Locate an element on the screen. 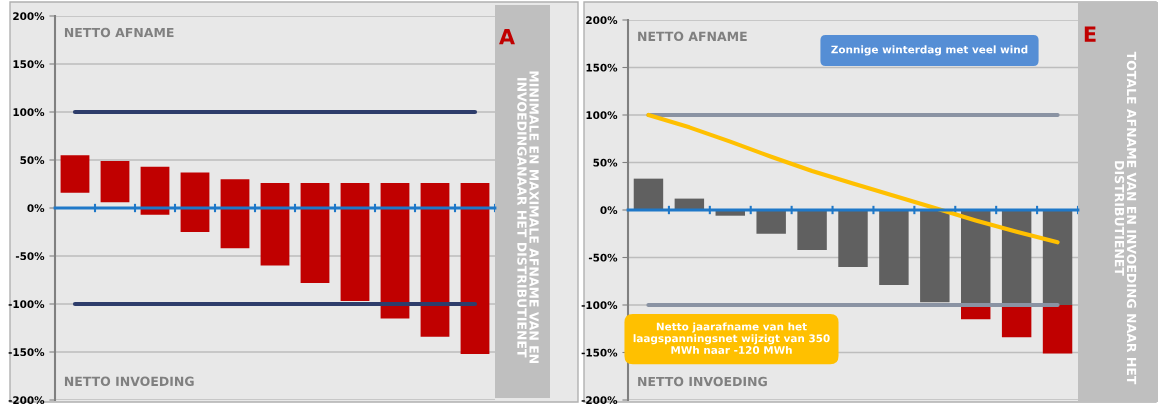 Image resolution: width=1160 pixels, height=410 pixels. chart-title: E is located at coordinates (1090, 34).